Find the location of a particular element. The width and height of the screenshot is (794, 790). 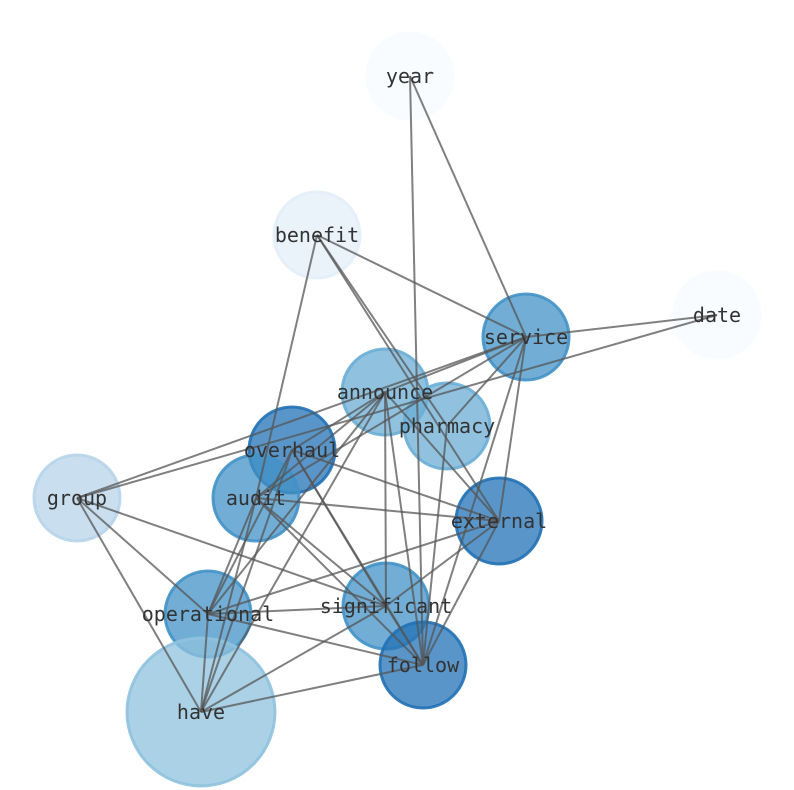

edge-announce-external is located at coordinates (442, 456).